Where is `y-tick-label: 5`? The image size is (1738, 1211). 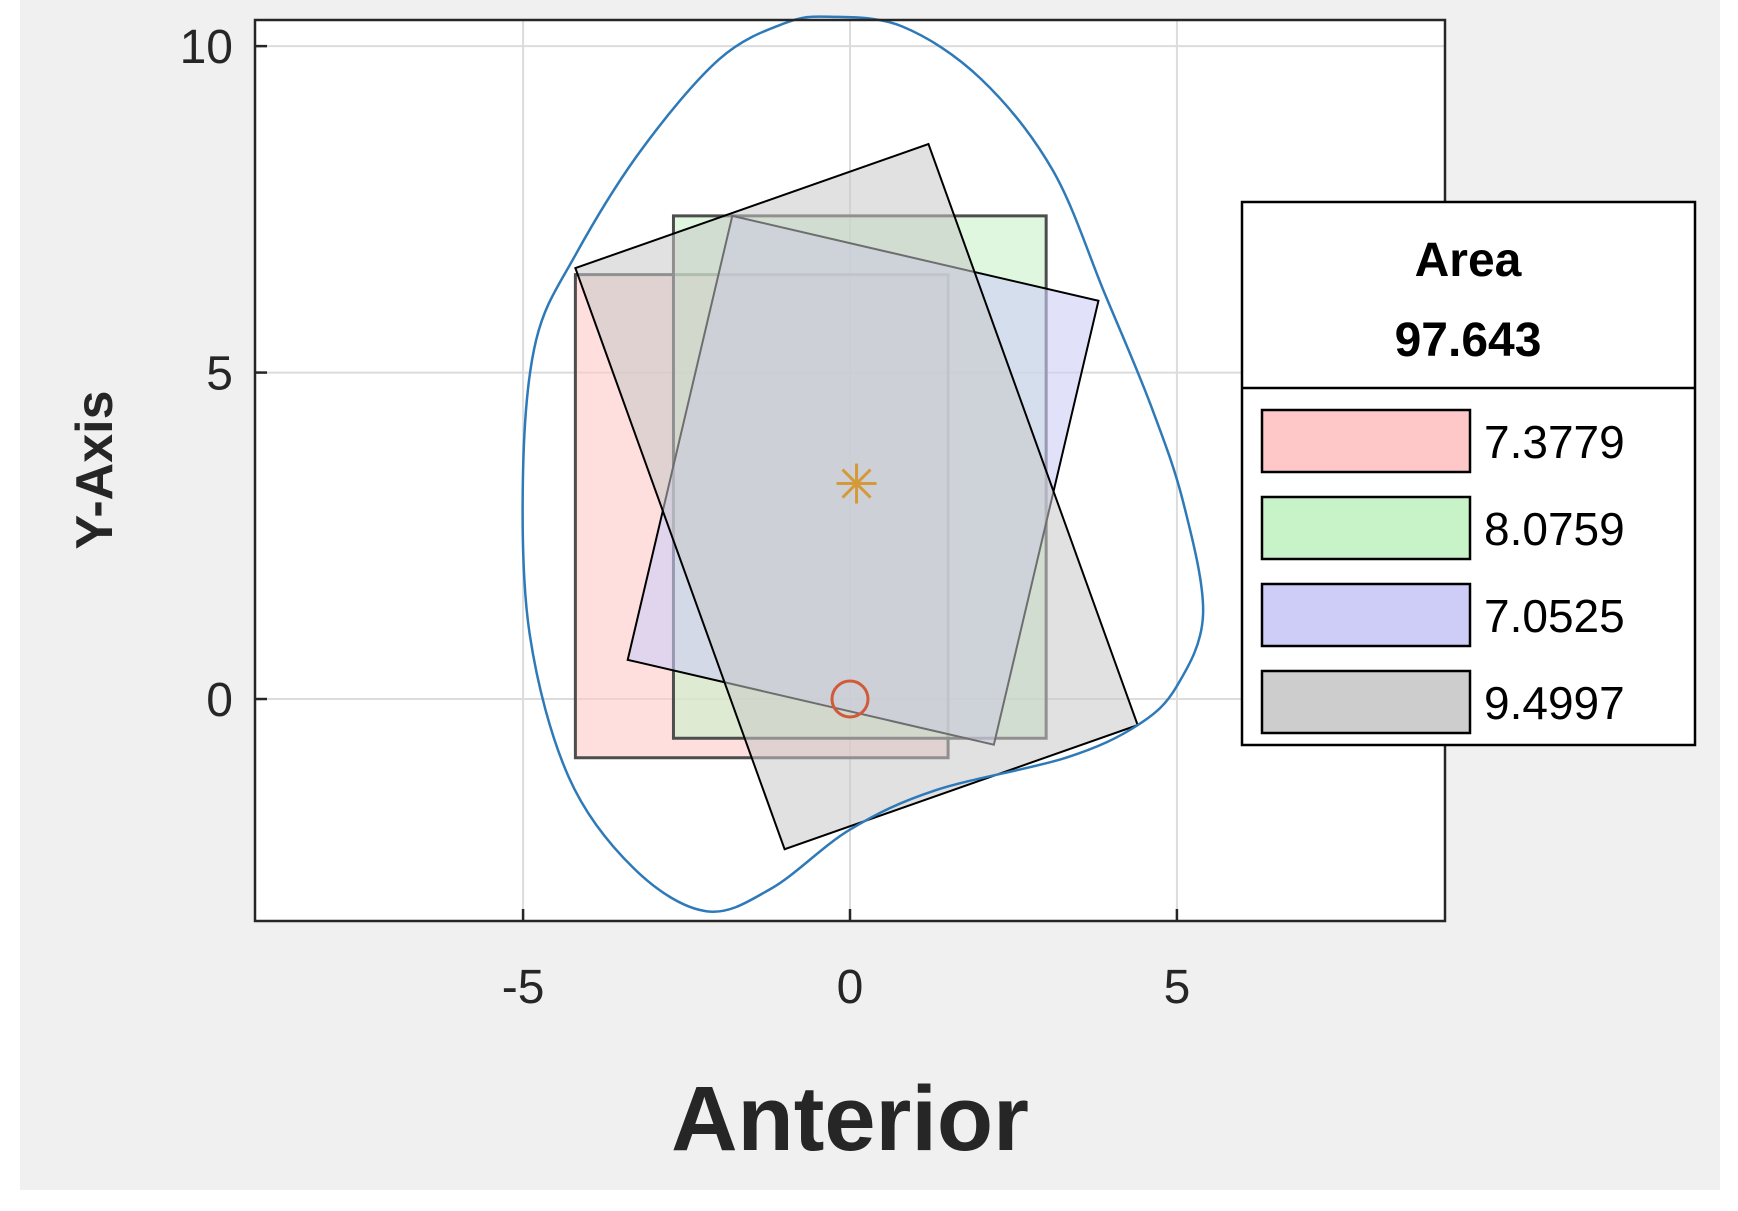
y-tick-label: 5 is located at coordinates (219, 374).